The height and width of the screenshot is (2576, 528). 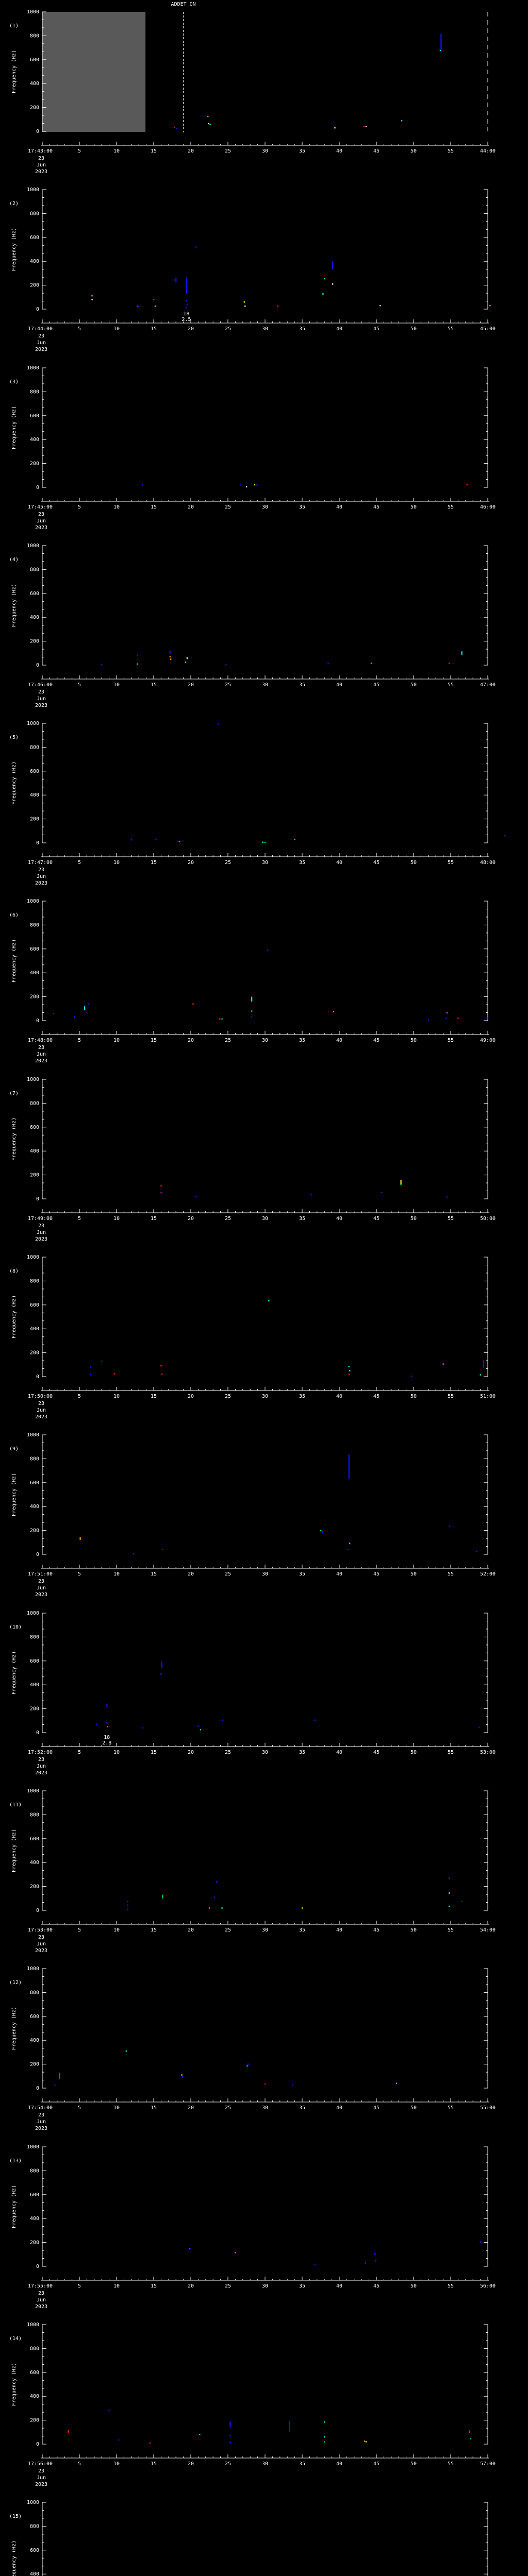 What do you see at coordinates (15, 2517) in the screenshot?
I see `panel-index-label: (15)` at bounding box center [15, 2517].